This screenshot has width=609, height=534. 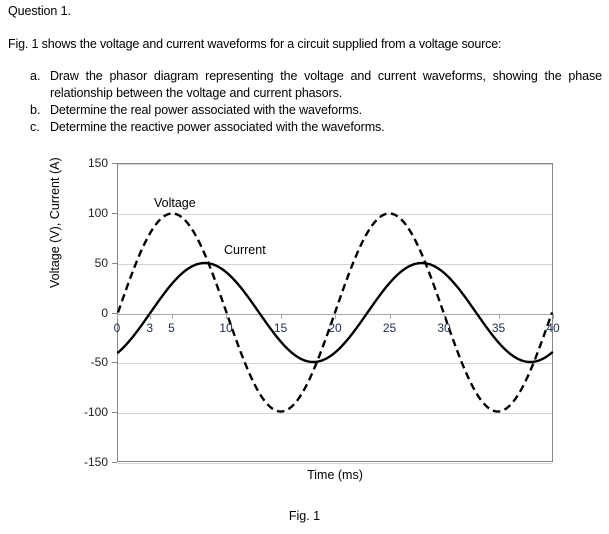 What do you see at coordinates (35, 127) in the screenshot?
I see `list-item-marker: c.` at bounding box center [35, 127].